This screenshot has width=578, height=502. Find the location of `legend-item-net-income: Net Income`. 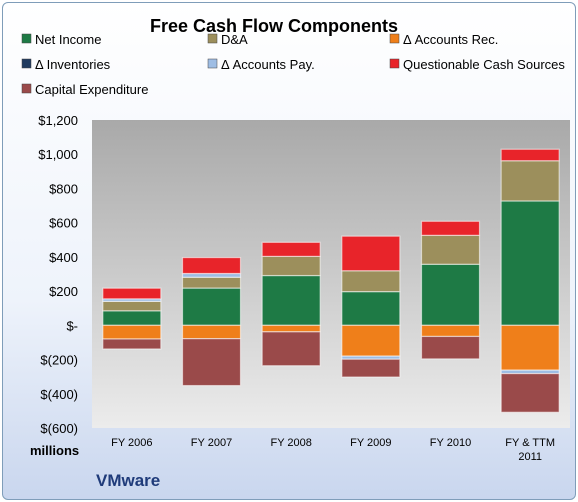

legend-item-net-income: Net Income is located at coordinates (61, 39).